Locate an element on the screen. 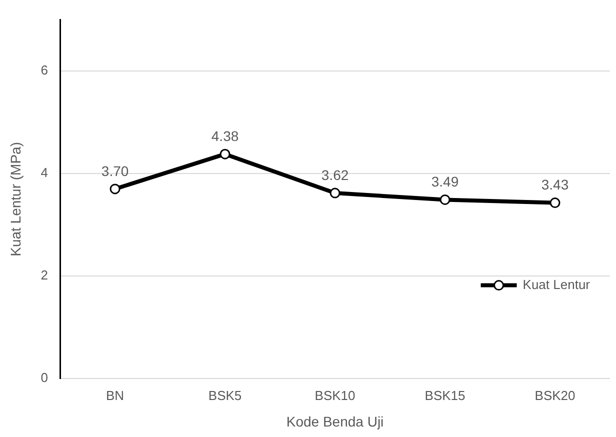 This screenshot has width=616, height=437. legend-label: Kuat Lentur is located at coordinates (556, 284).